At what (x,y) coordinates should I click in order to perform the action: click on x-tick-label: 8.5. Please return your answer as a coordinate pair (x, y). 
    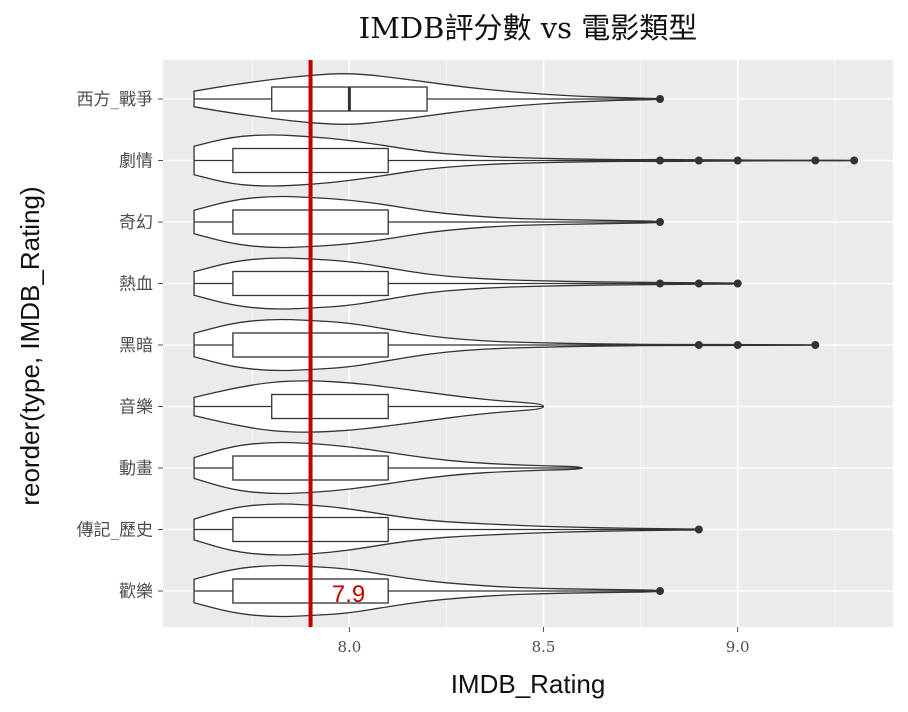
    Looking at the image, I should click on (544, 647).